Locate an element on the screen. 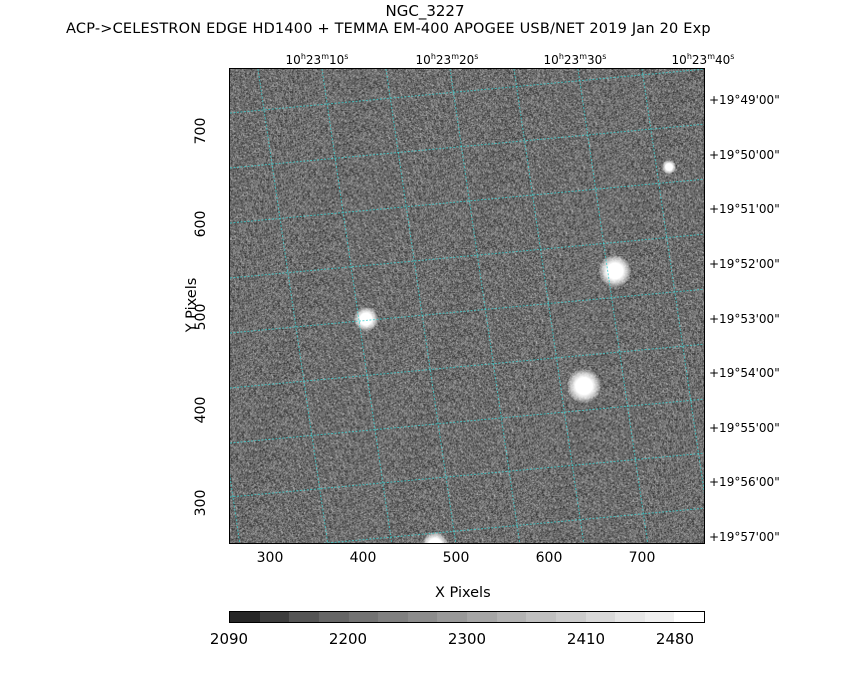 The height and width of the screenshot is (680, 850). dec-tick: +19°56'00" is located at coordinates (744, 482).